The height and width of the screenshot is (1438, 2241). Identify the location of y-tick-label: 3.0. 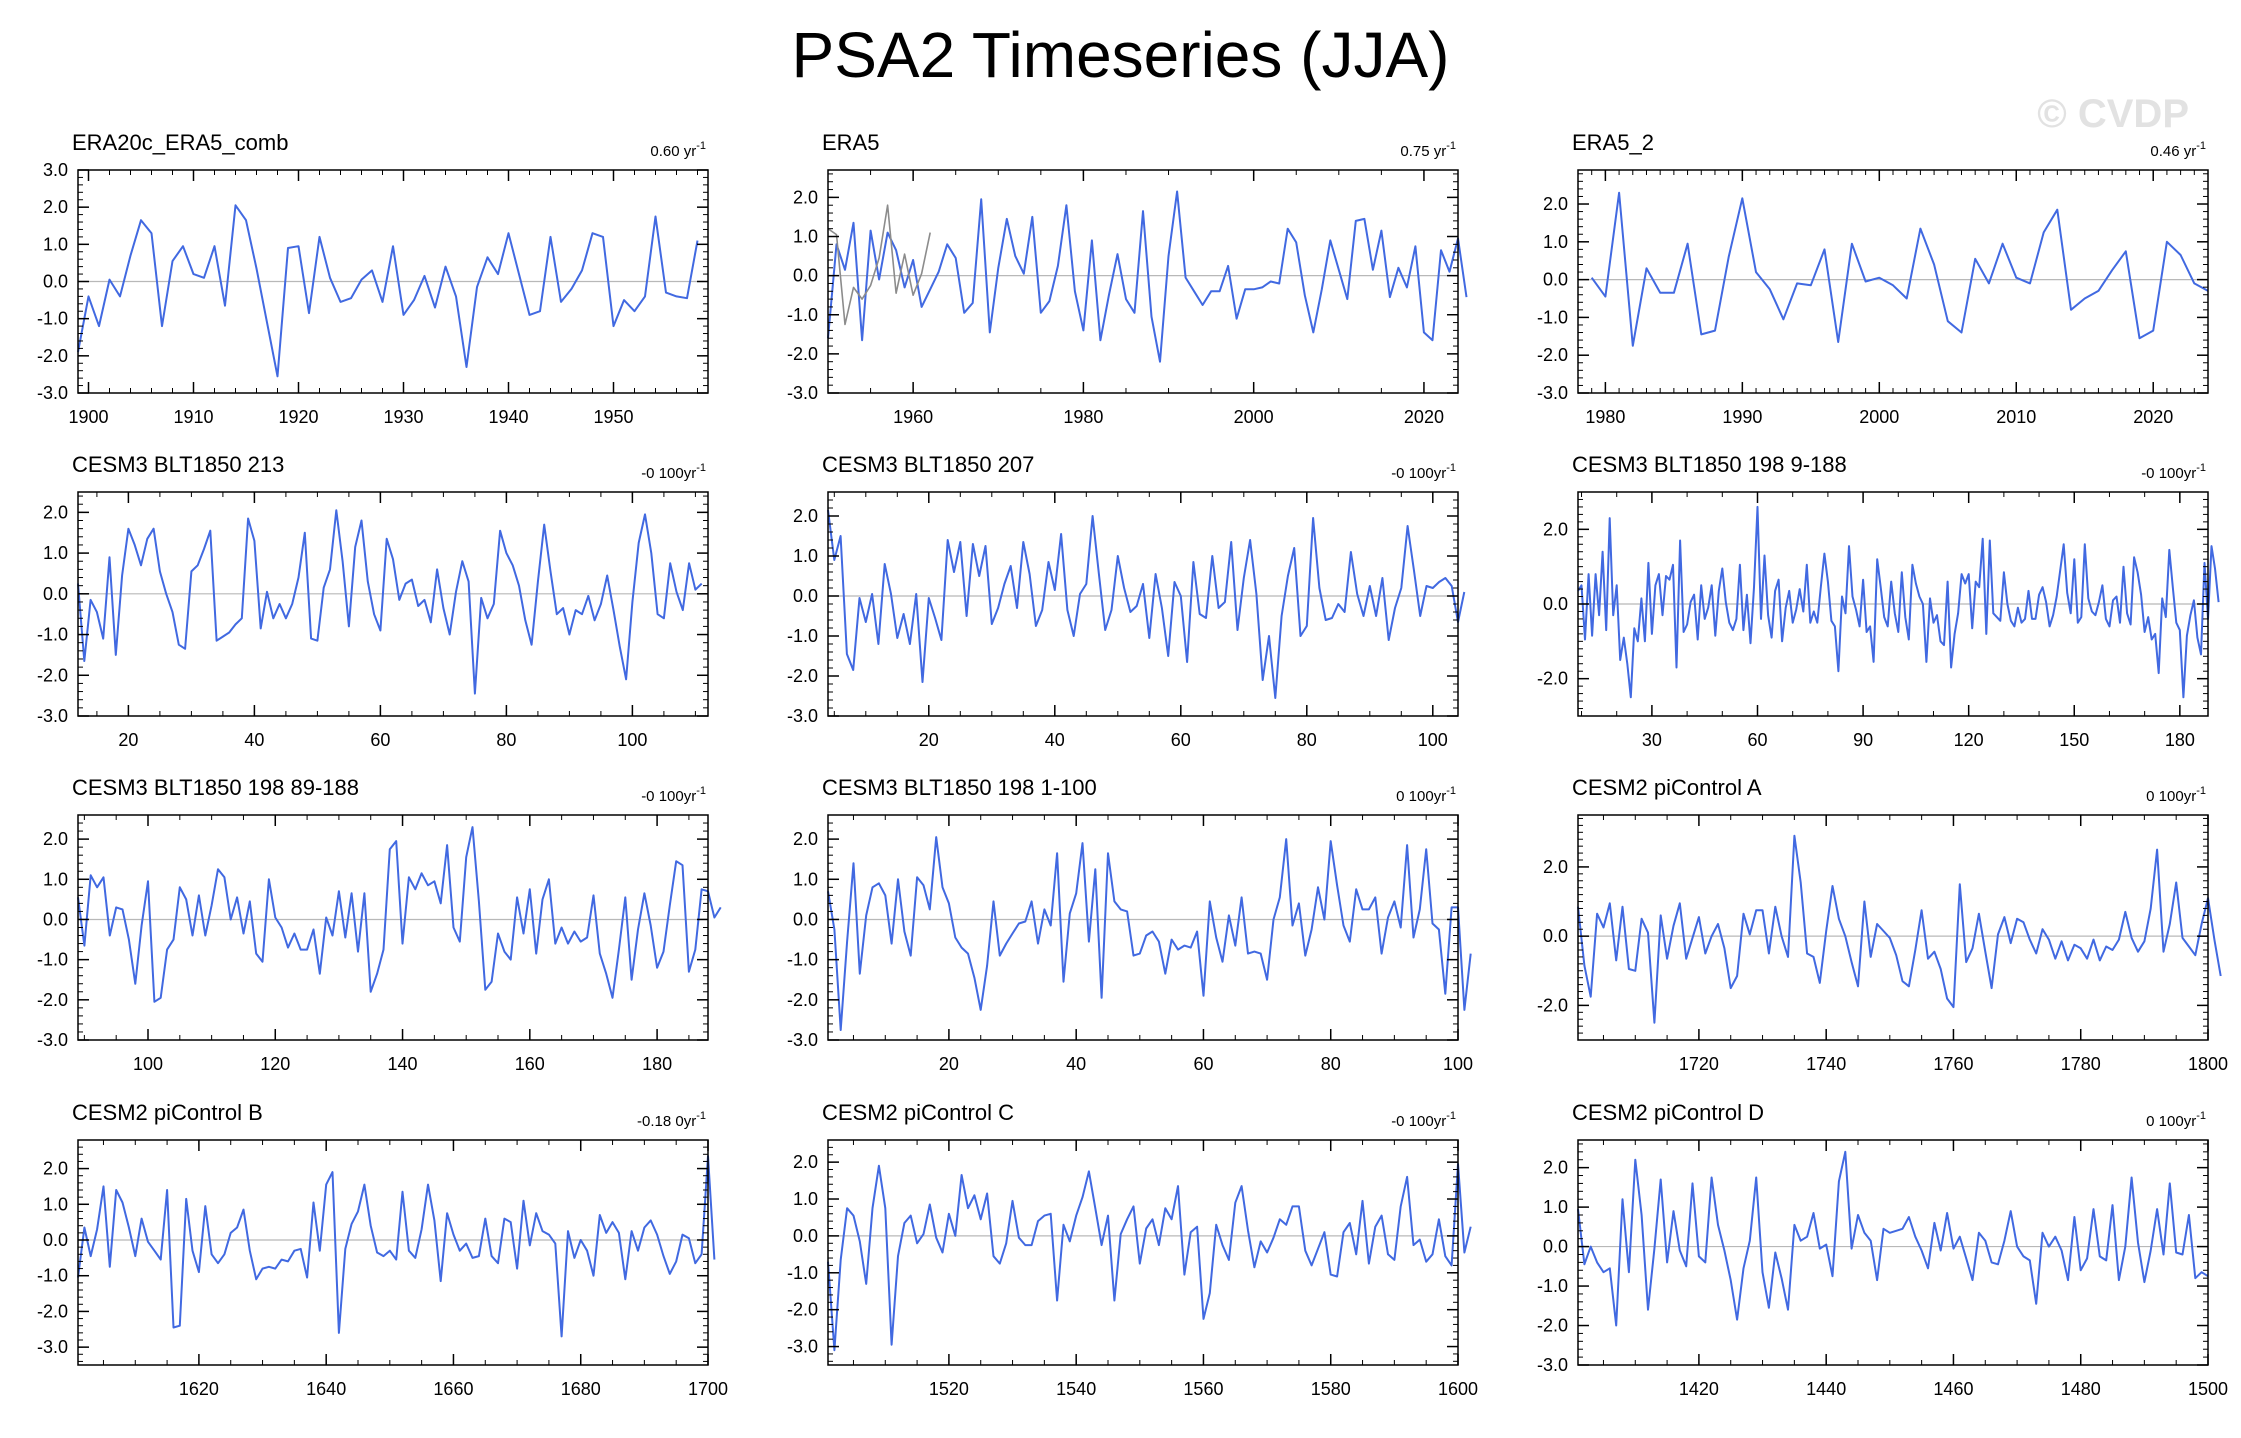
(55, 170).